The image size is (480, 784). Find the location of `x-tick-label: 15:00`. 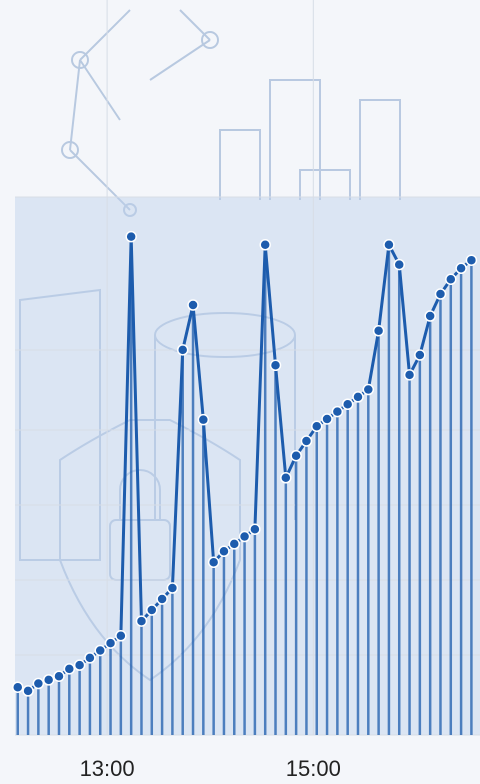

x-tick-label: 15:00 is located at coordinates (313, 768).